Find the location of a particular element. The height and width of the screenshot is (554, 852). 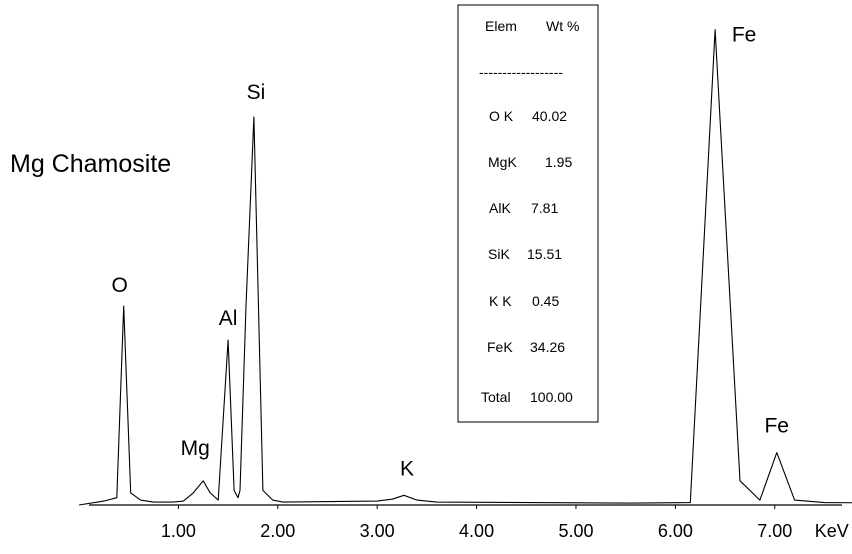

table-row-element: MgK is located at coordinates (502, 162).